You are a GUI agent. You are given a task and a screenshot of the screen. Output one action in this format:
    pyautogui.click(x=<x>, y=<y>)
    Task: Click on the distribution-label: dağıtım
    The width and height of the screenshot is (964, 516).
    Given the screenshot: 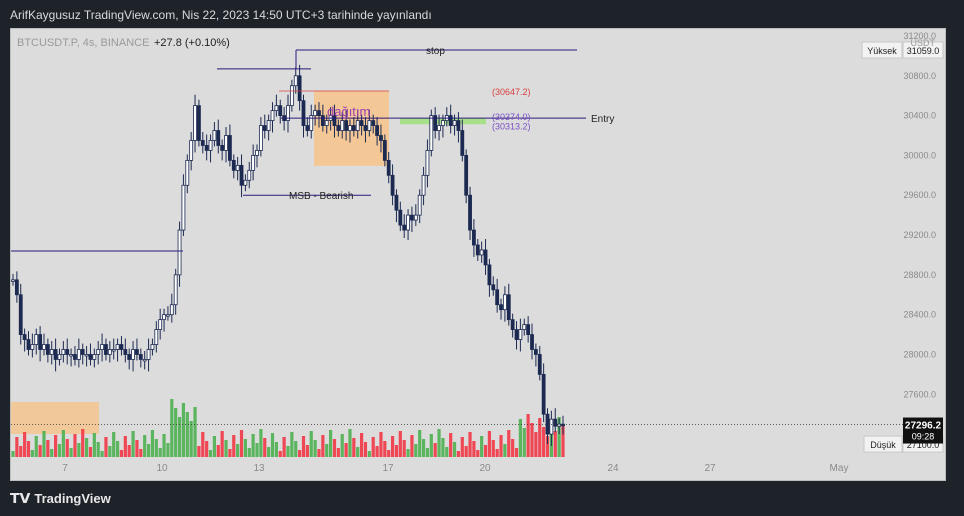 What is the action you would take?
    pyautogui.click(x=348, y=111)
    